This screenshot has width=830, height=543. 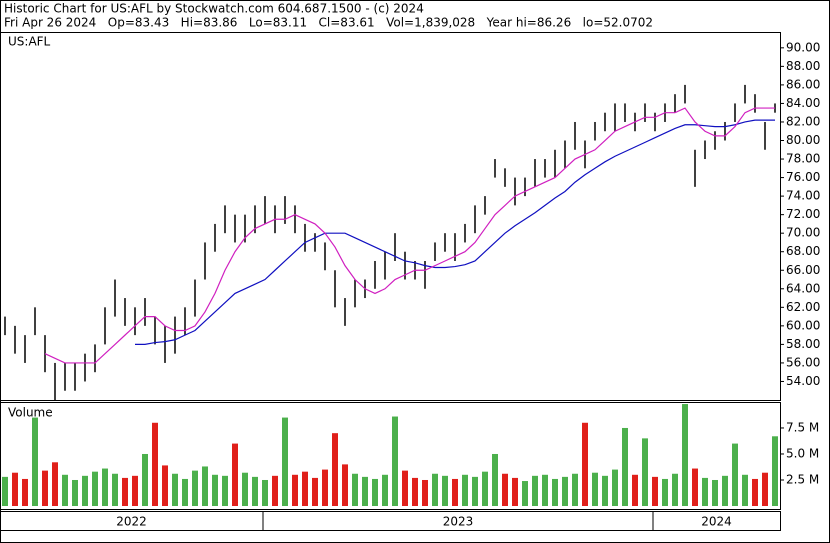 I want to click on y-tick-label: 82.00, so click(x=803, y=121).